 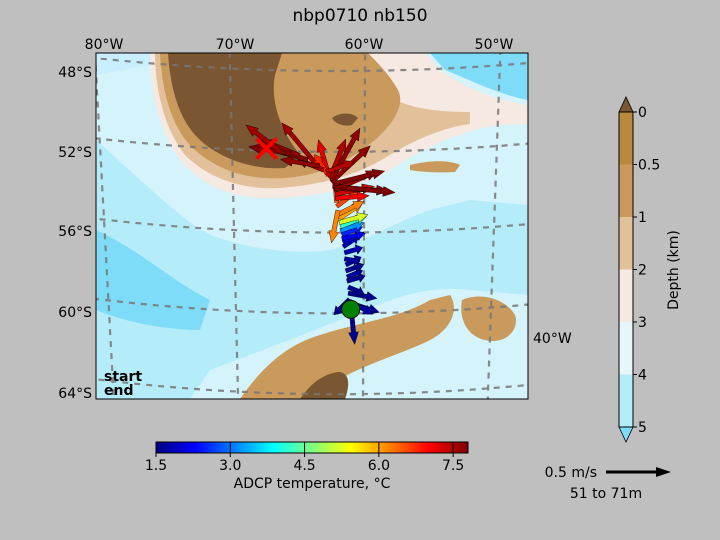 What do you see at coordinates (153, 280) in the screenshot?
I see `deepest-basin` at bounding box center [153, 280].